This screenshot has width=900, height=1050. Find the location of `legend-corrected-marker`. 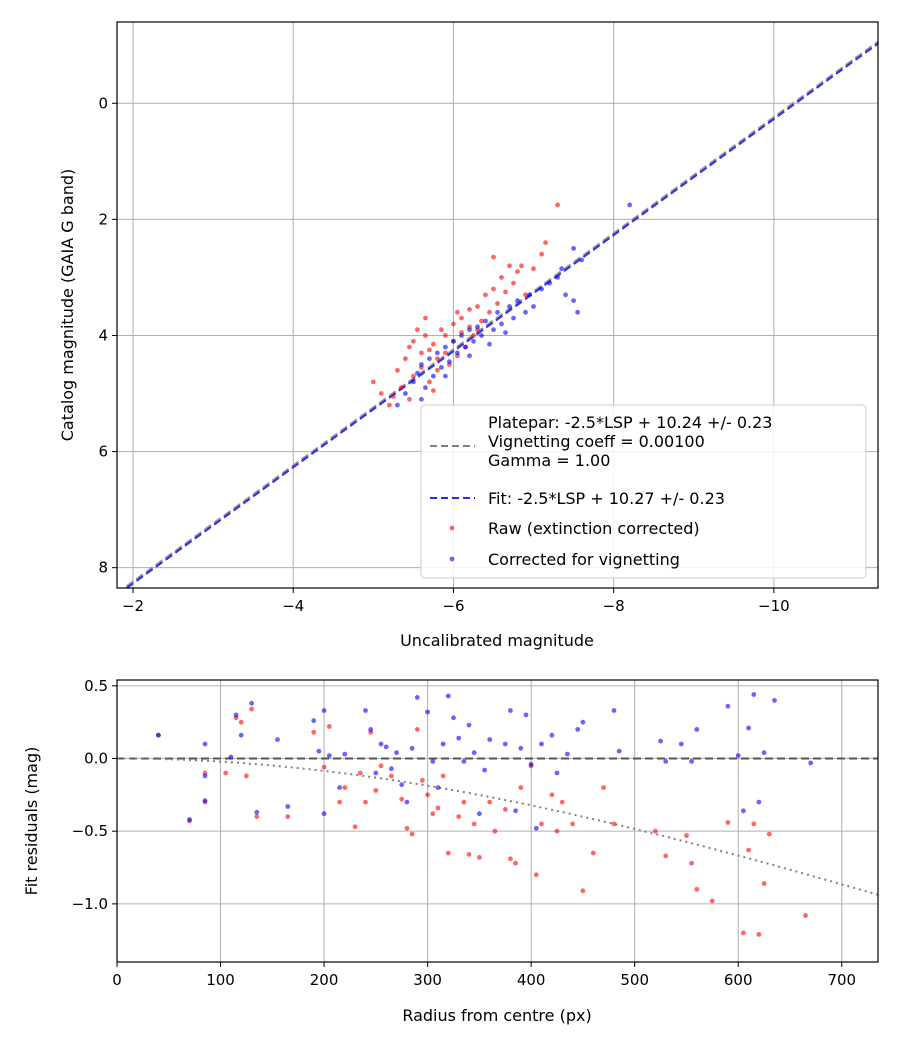

legend-corrected-marker is located at coordinates (452, 559).